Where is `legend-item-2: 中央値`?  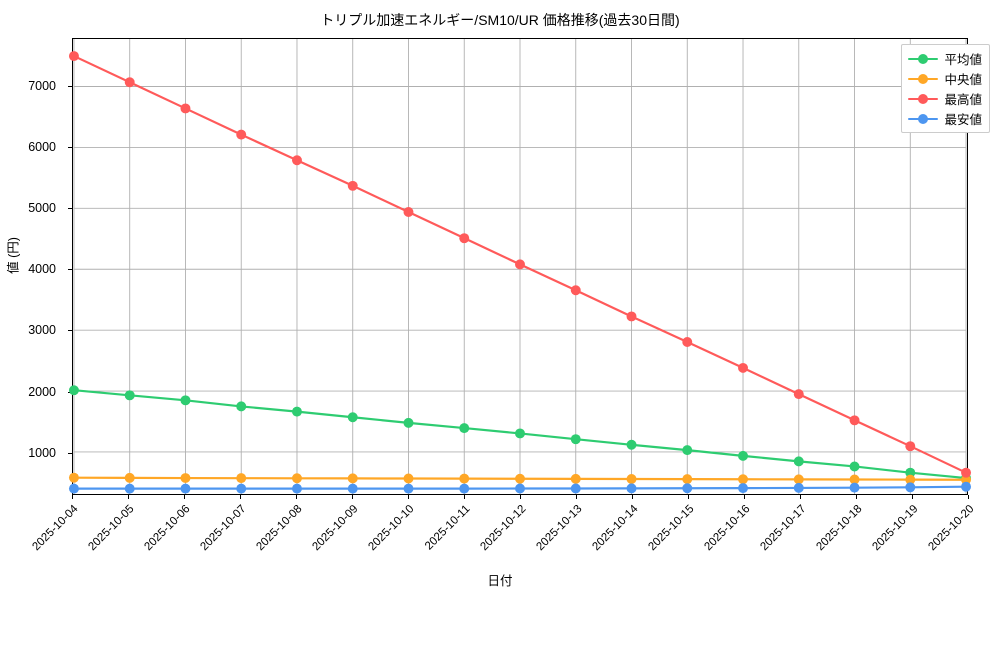
legend-item-2: 中央値 is located at coordinates (945, 78).